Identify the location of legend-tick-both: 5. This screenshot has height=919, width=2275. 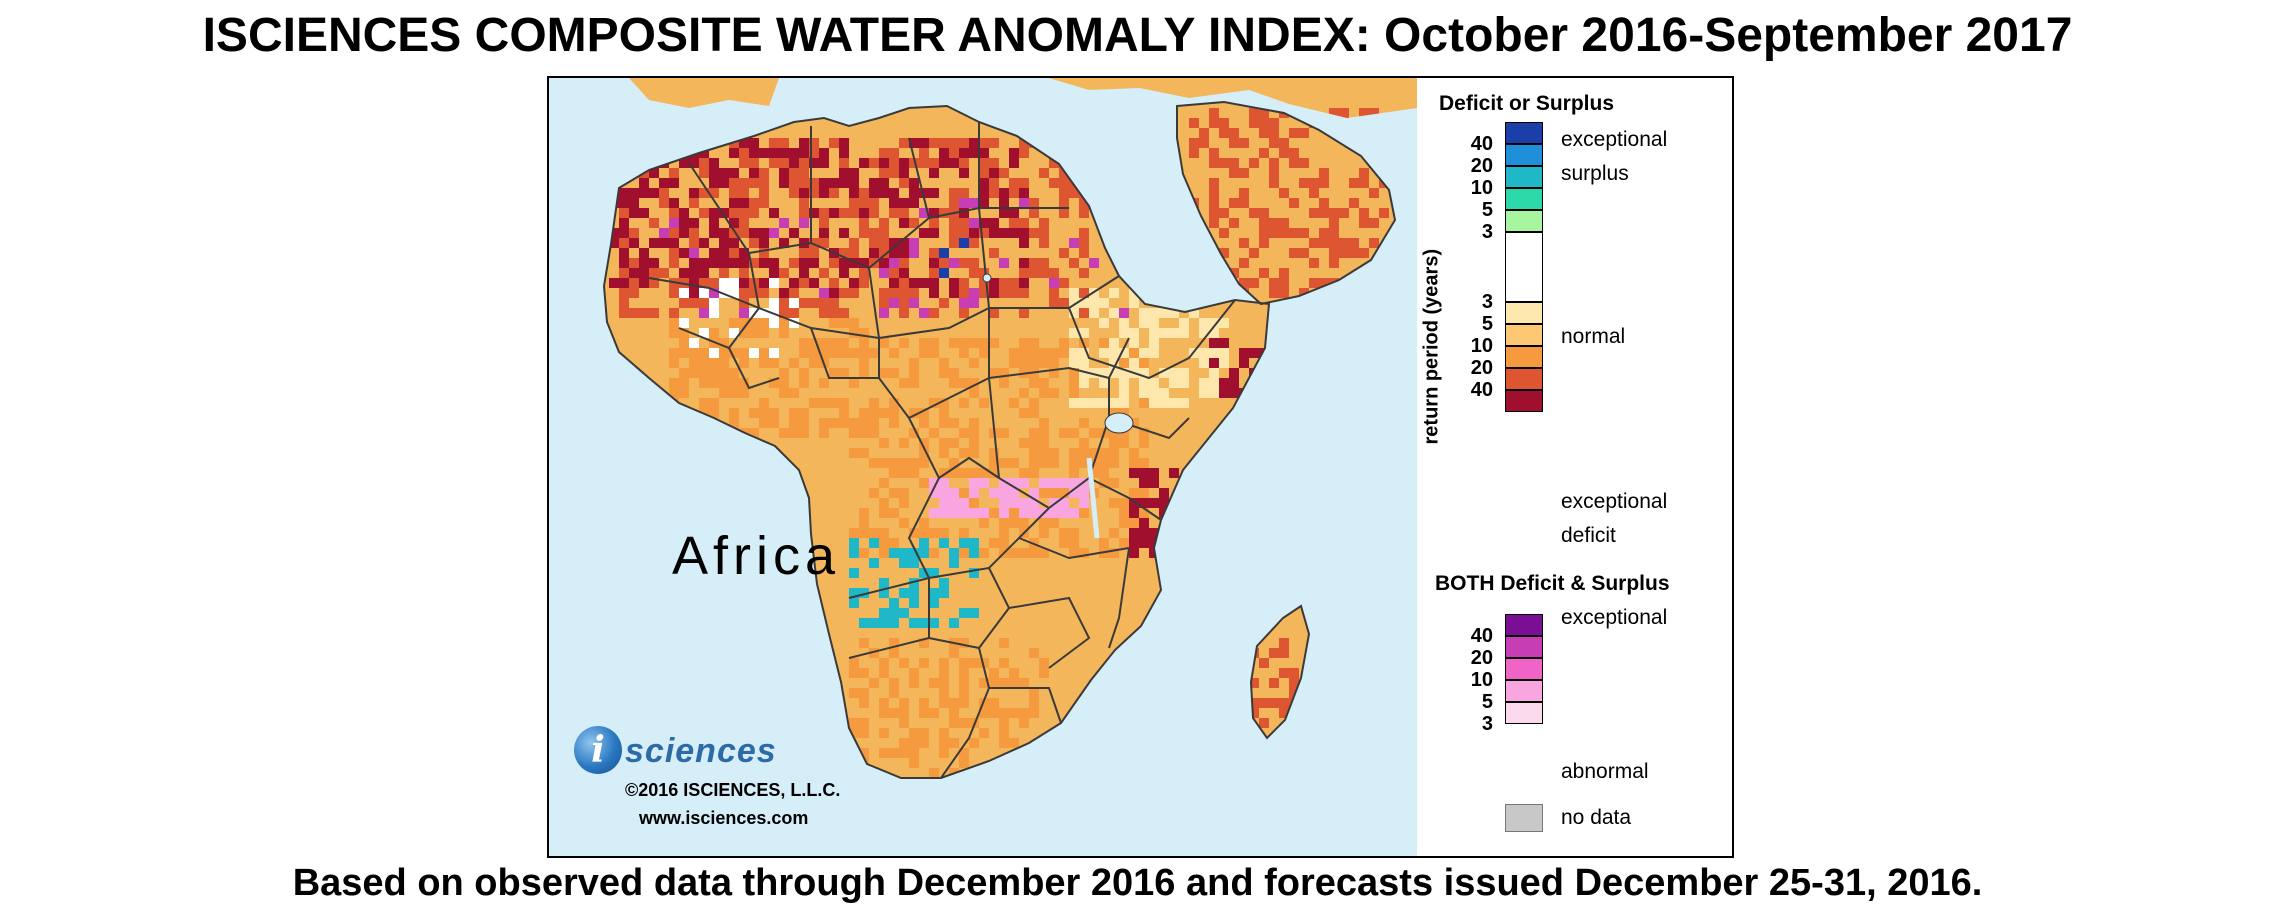
(1487, 702).